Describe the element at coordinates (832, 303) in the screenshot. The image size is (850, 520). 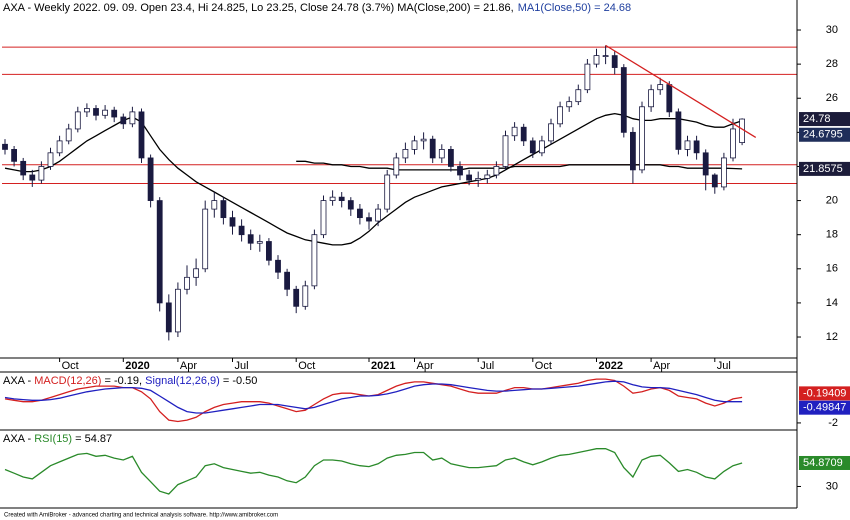
I see `y-tick-label: 14` at that location.